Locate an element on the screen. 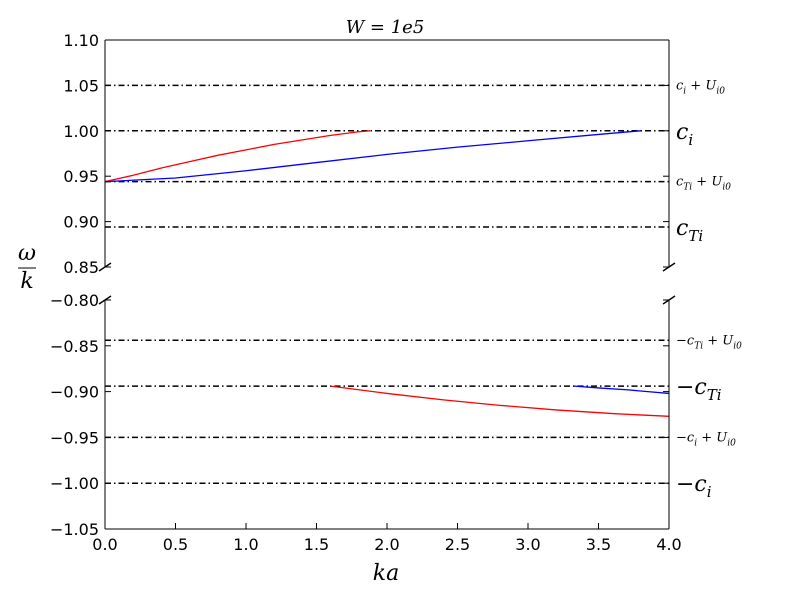 This screenshot has height=600, width=800. reference-label-lower-3: −ci is located at coordinates (694, 486).